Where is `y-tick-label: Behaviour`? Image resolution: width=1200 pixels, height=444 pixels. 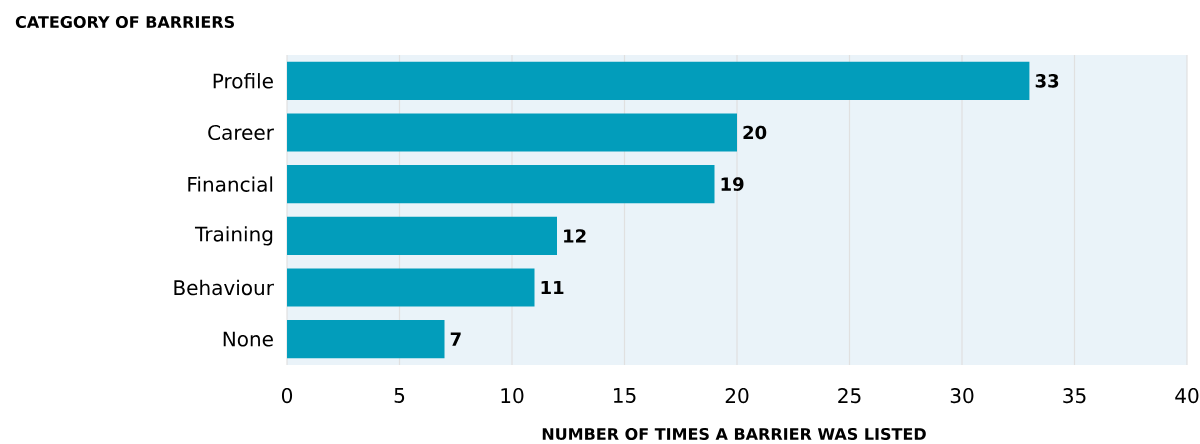
y-tick-label: Behaviour is located at coordinates (224, 287).